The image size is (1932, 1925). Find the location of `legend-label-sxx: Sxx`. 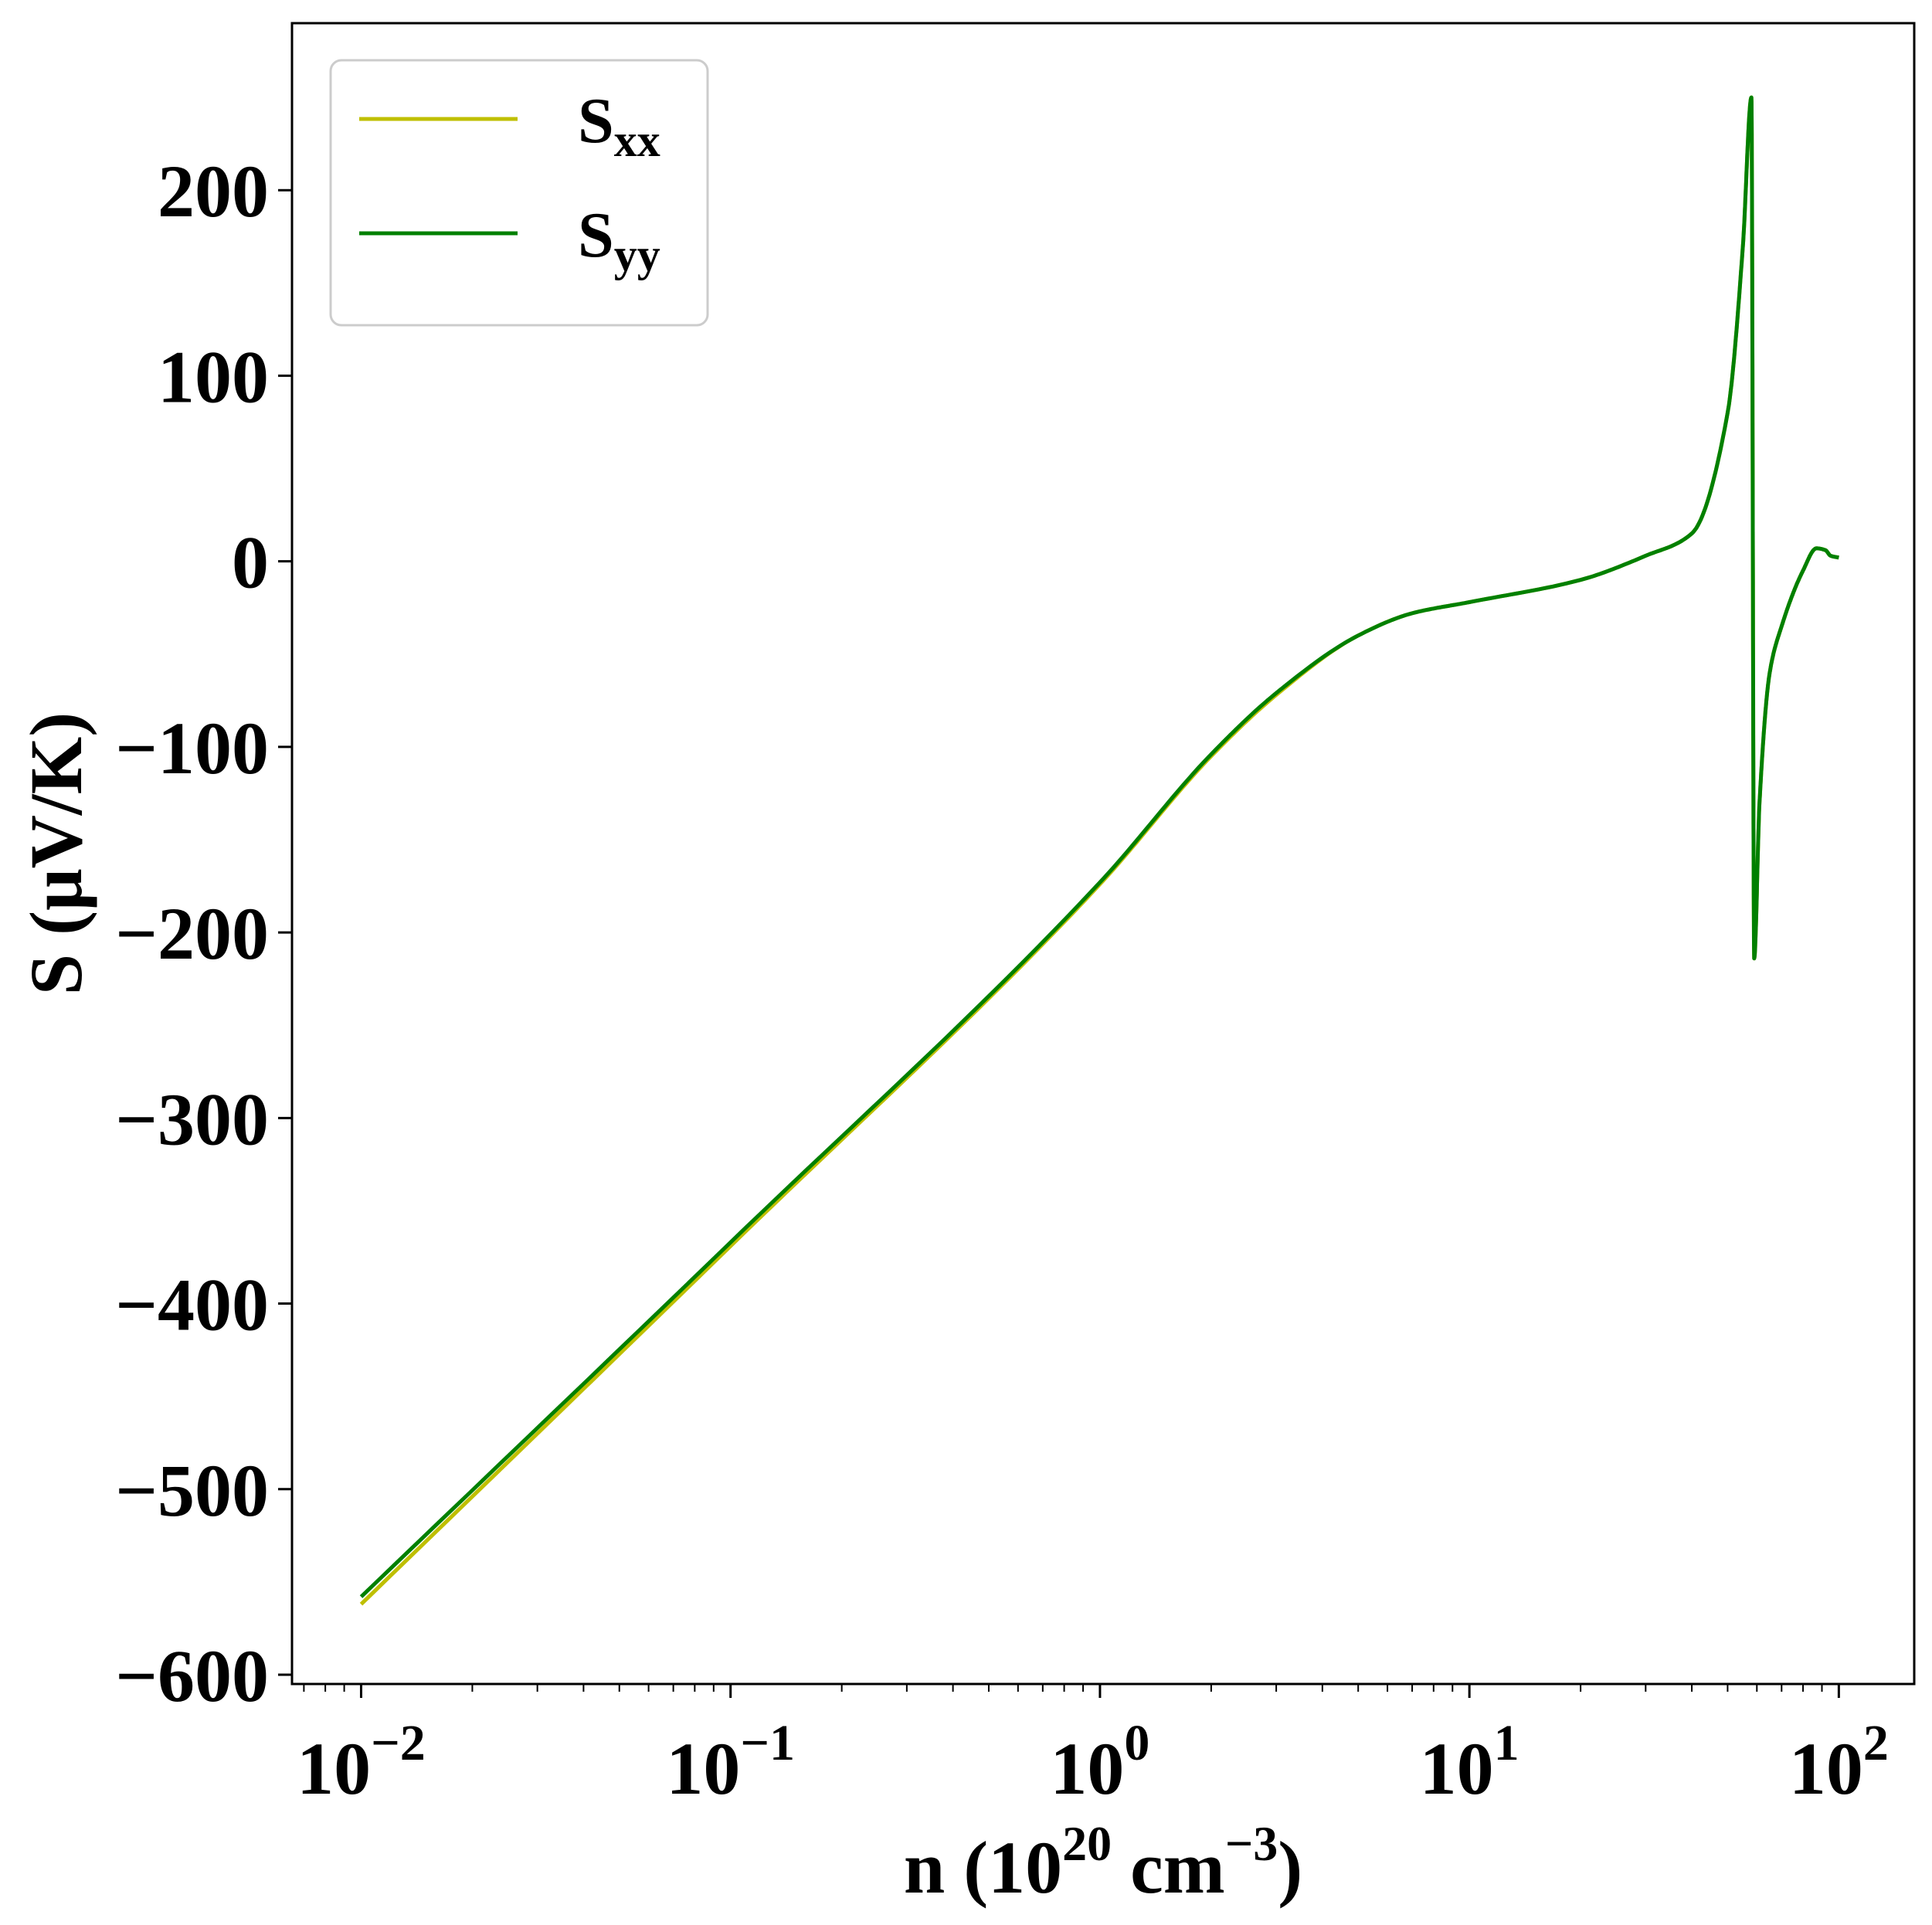

legend-label-sxx: Sxx is located at coordinates (619, 125).